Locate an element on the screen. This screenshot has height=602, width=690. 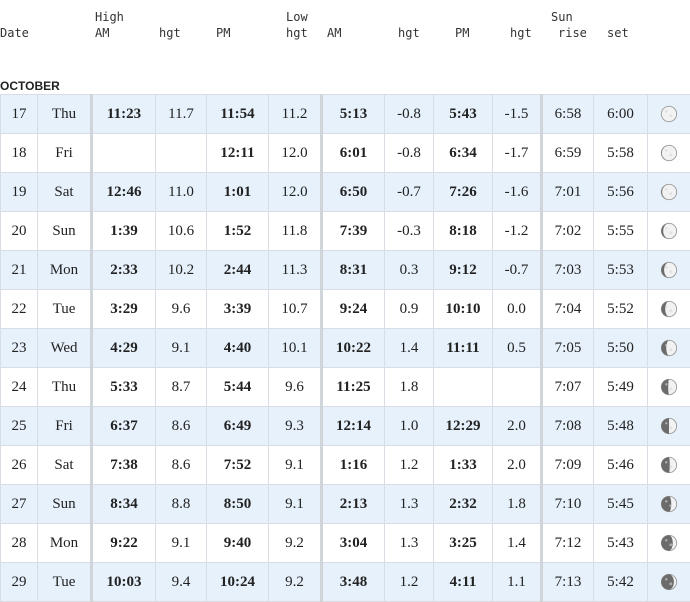
low-pm-height-cell: -1.6 is located at coordinates (517, 192).